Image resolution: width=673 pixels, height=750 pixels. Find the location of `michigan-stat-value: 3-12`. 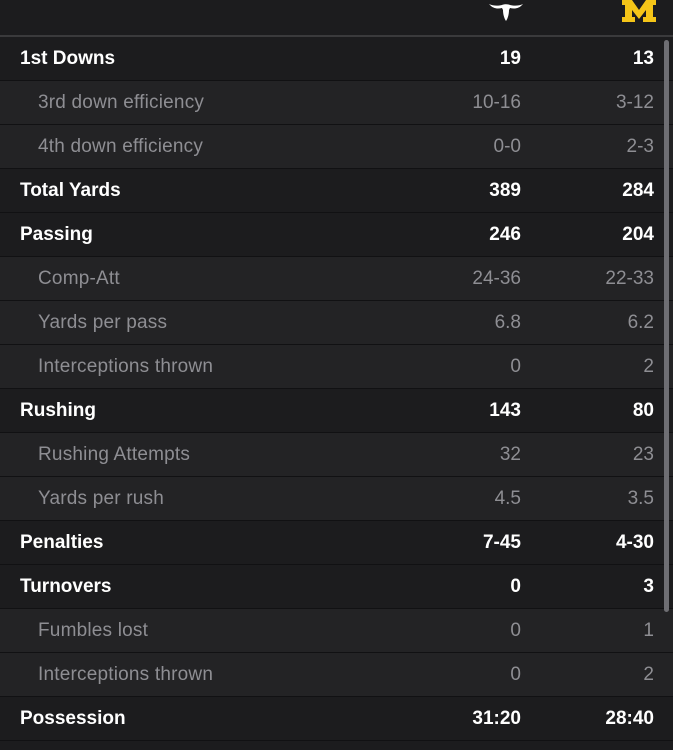

michigan-stat-value: 3-12 is located at coordinates (634, 102).